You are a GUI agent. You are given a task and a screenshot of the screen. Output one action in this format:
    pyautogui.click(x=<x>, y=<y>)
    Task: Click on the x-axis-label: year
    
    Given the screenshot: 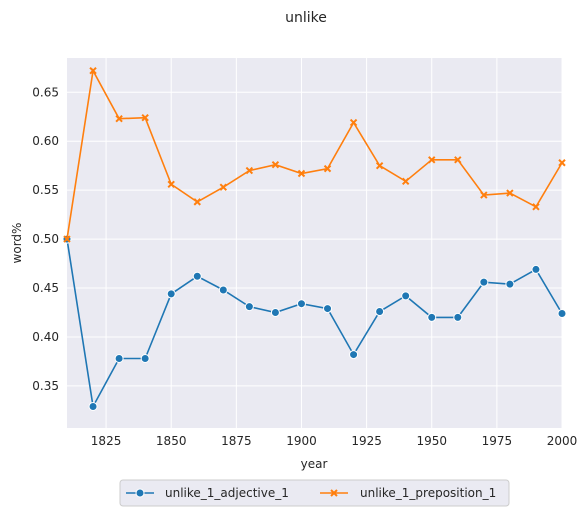 What is the action you would take?
    pyautogui.click(x=314, y=464)
    